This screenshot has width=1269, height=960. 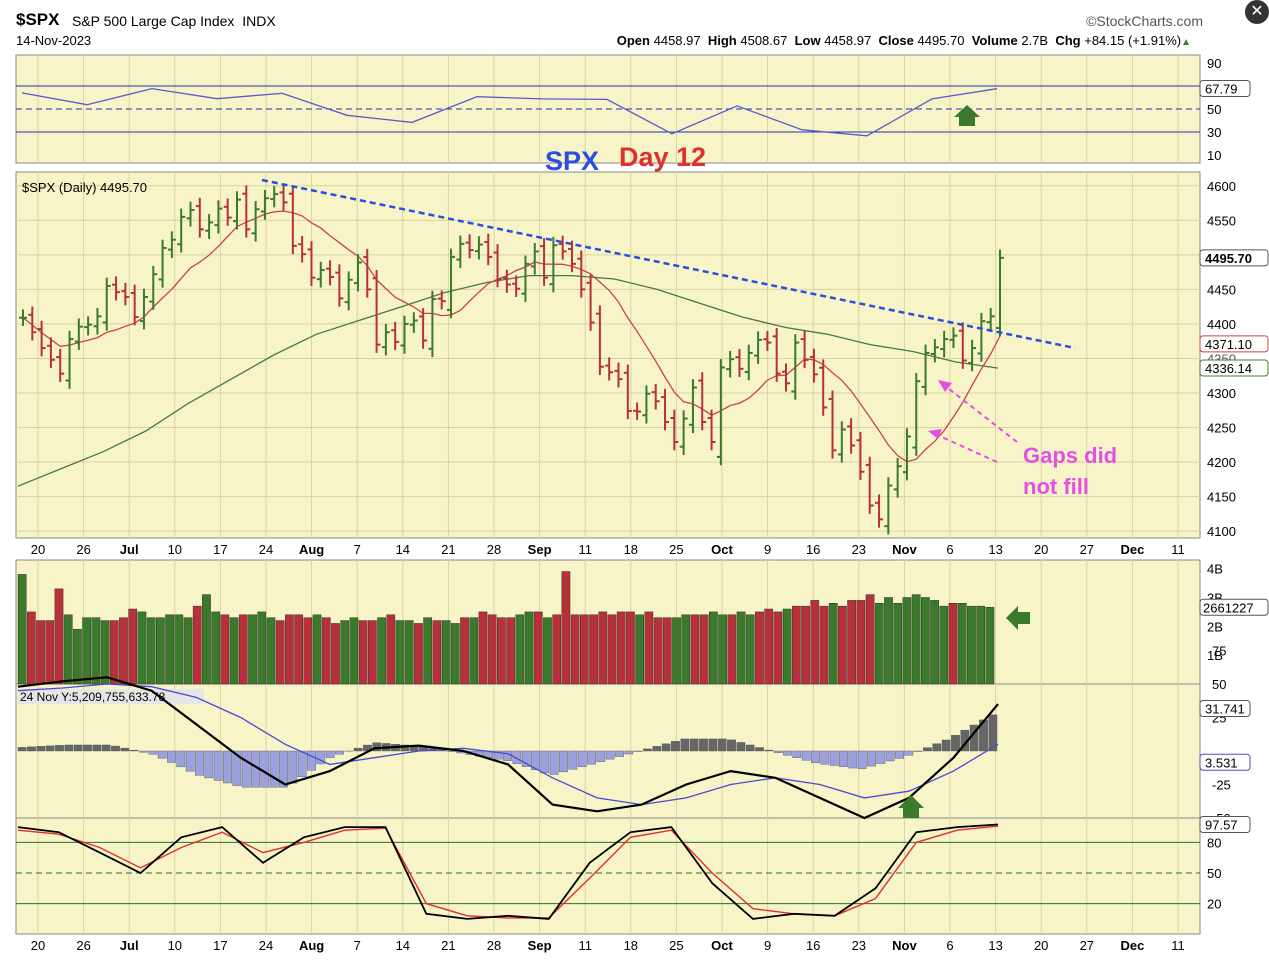 What do you see at coordinates (813, 945) in the screenshot?
I see `xtick-label-bottom: 16` at bounding box center [813, 945].